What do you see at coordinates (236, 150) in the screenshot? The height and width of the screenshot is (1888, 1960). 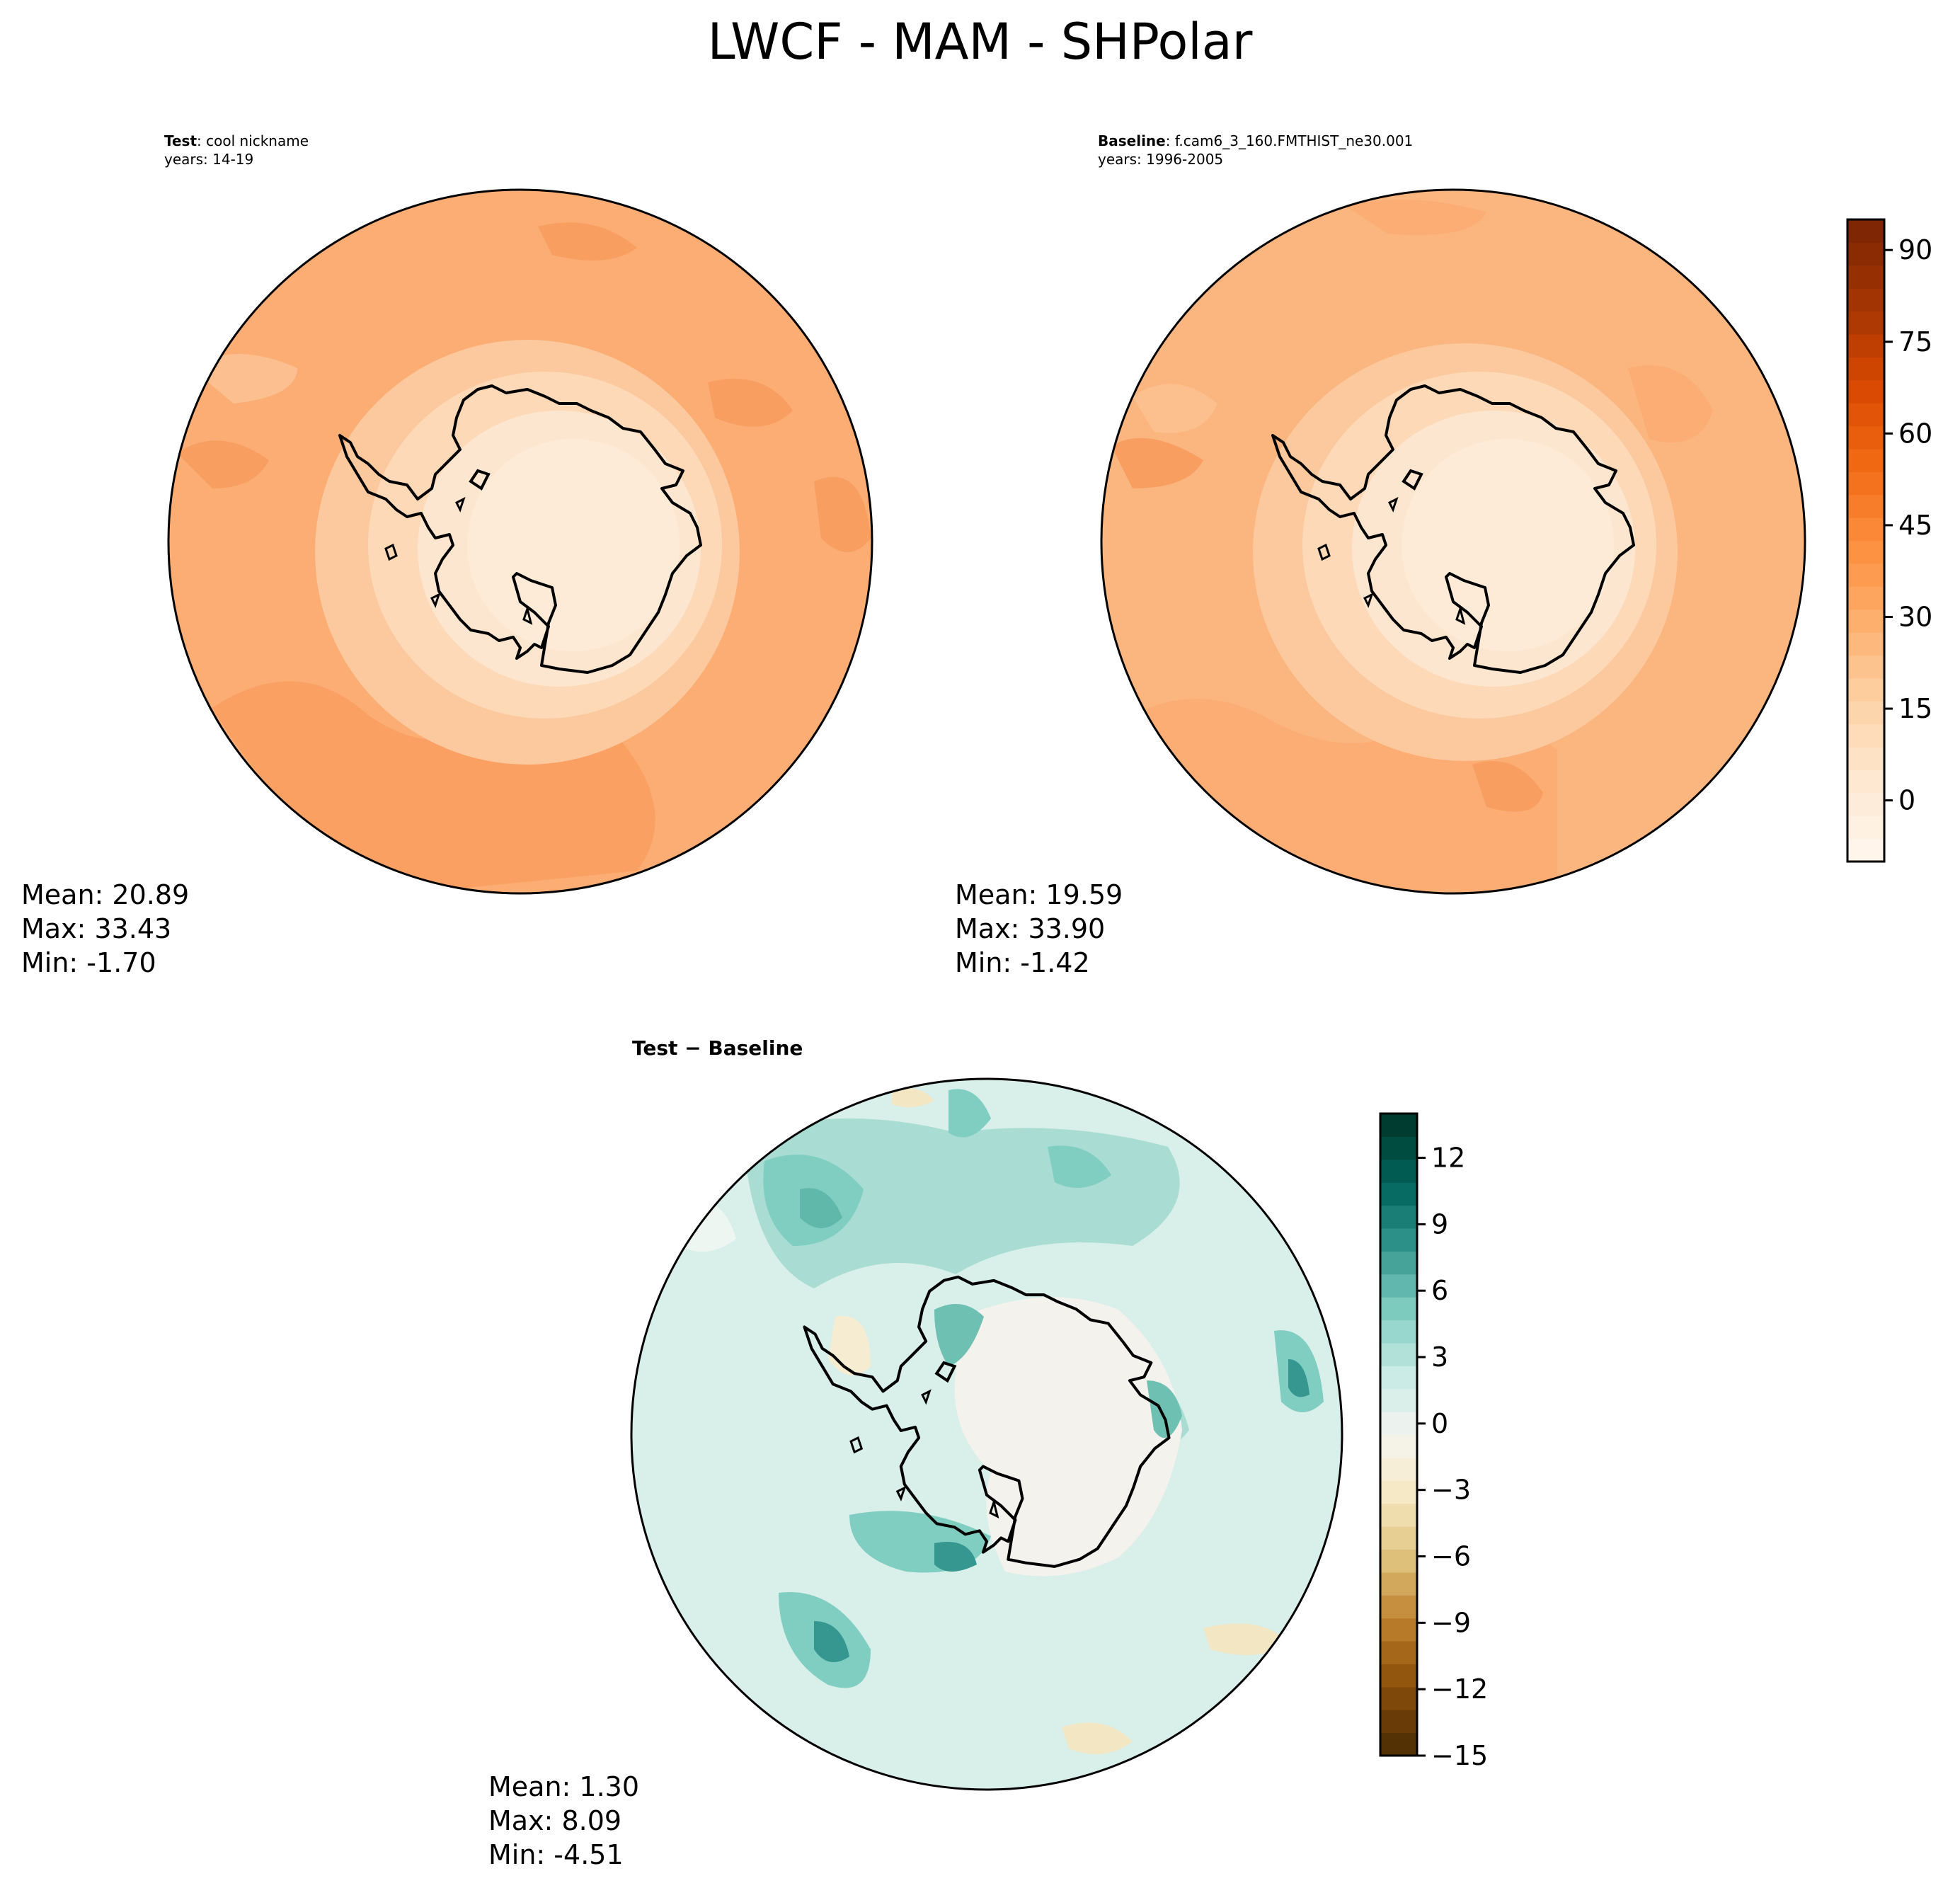 I see `test-panel-title: Test: cool nickname years: 14-19` at bounding box center [236, 150].